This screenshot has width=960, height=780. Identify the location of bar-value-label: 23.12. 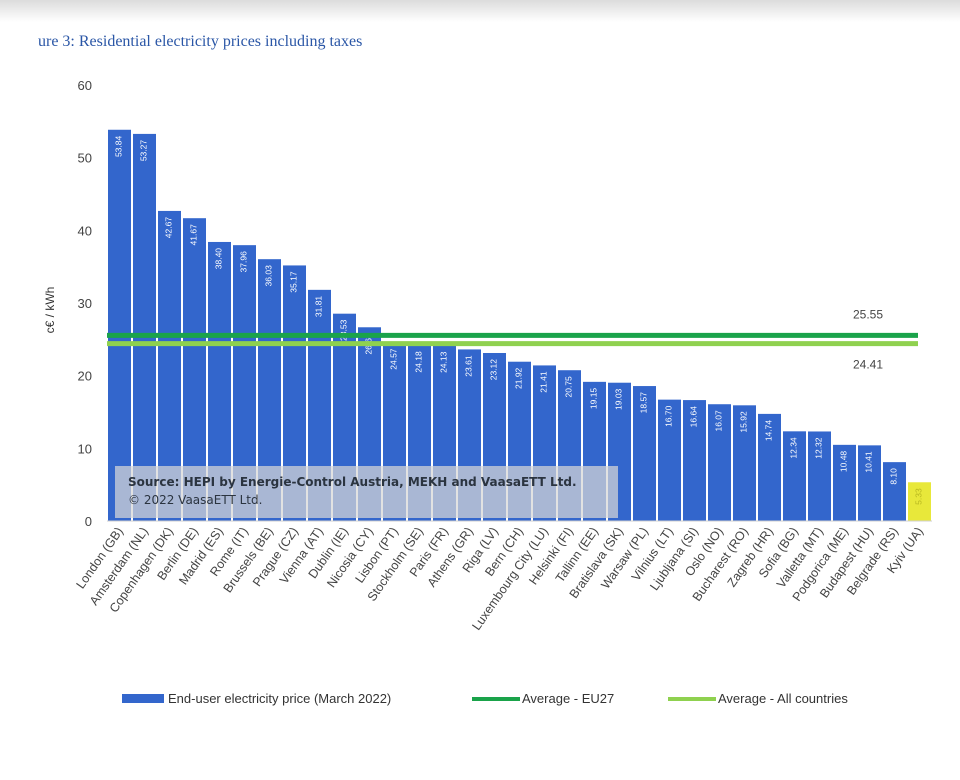
(494, 370).